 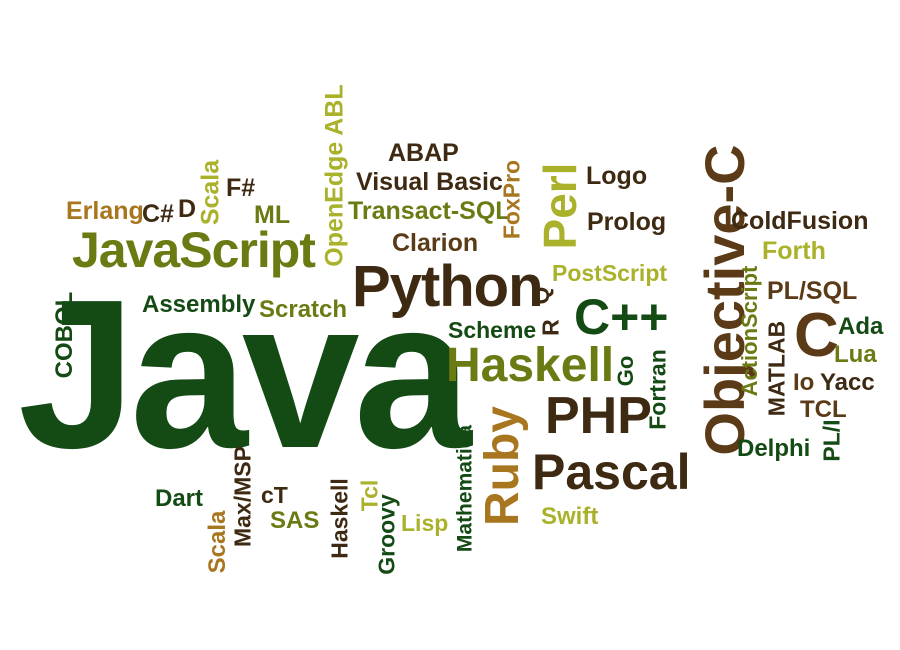 I want to click on word-logo: Logo, so click(x=617, y=176).